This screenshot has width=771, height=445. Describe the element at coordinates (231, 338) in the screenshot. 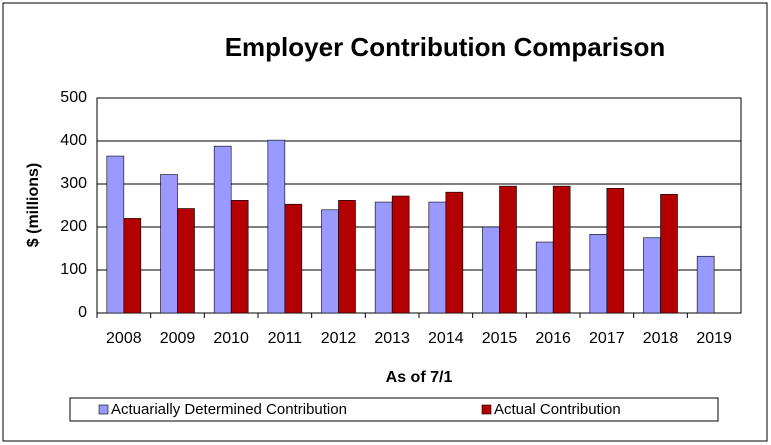

I see `x-tick-label: 2010` at that location.